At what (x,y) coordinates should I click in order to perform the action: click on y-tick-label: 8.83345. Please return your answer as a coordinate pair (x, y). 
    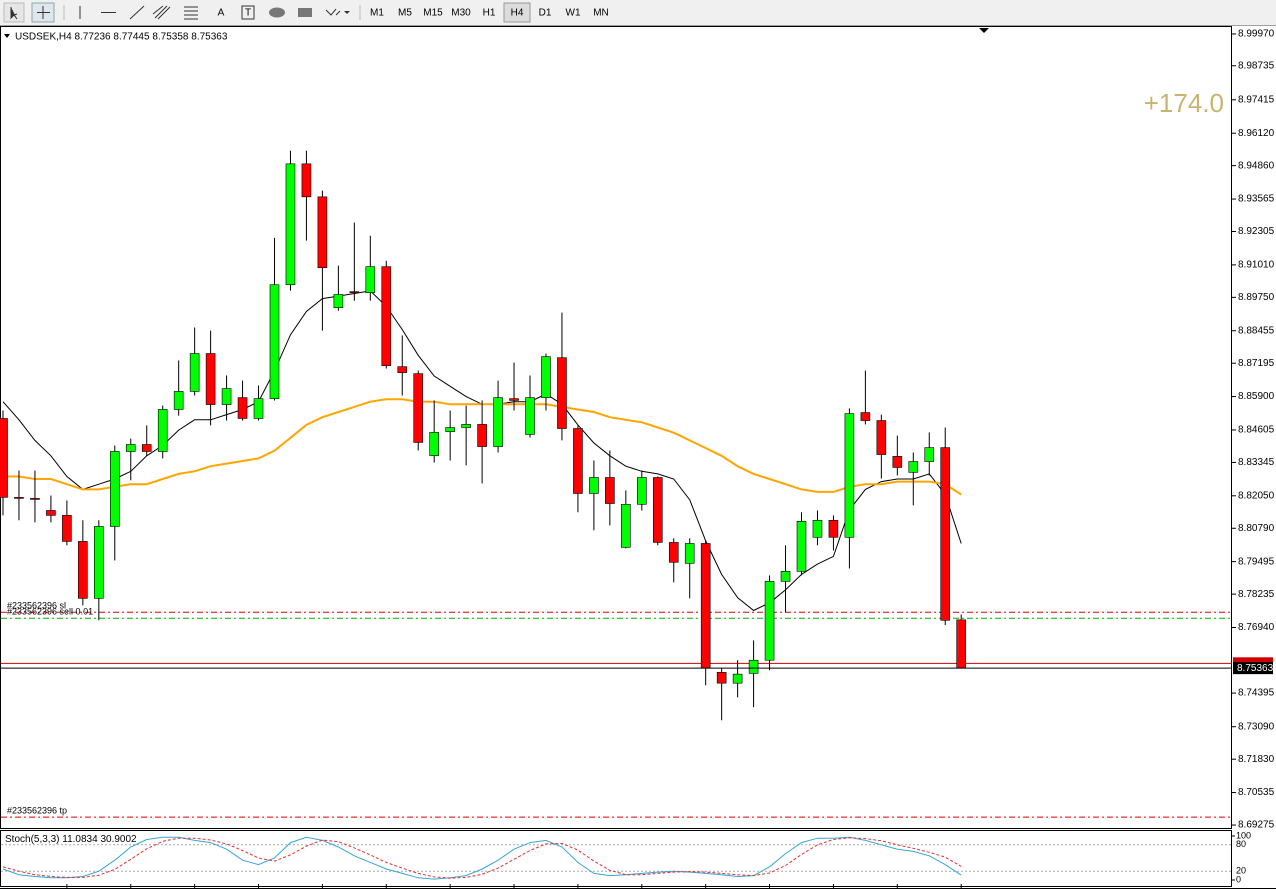
    Looking at the image, I should click on (1256, 462).